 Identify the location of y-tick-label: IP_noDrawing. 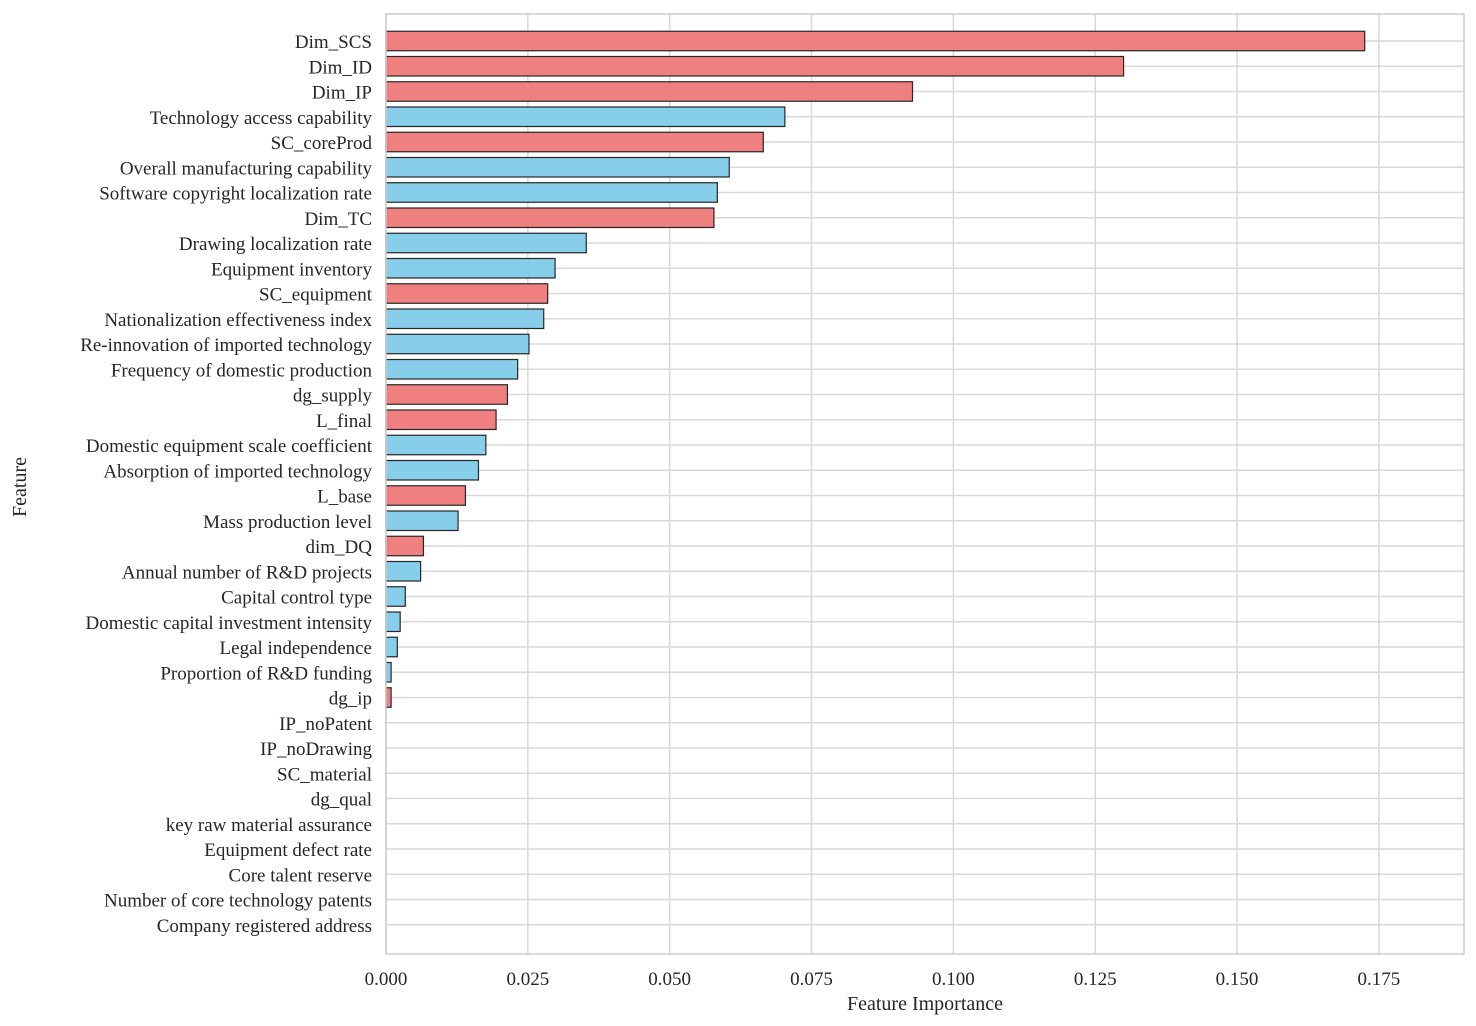
(316, 749).